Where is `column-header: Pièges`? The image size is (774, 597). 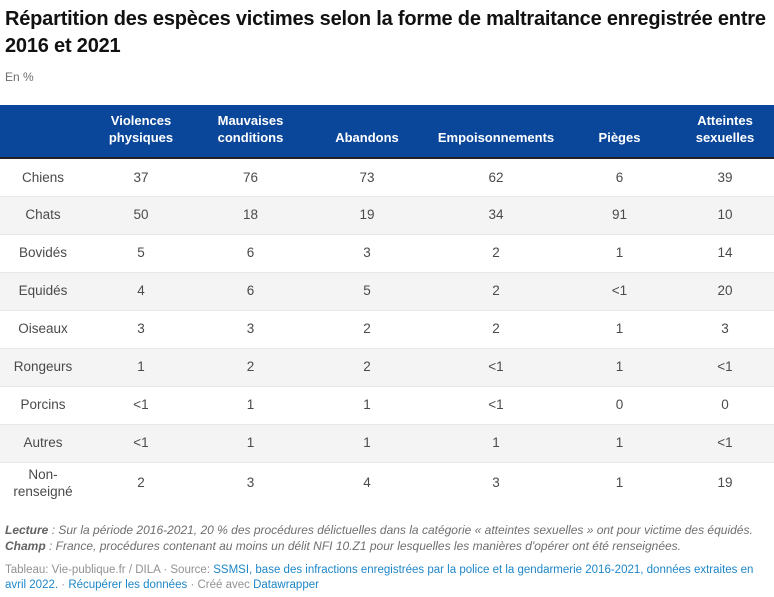
column-header: Pièges is located at coordinates (619, 132).